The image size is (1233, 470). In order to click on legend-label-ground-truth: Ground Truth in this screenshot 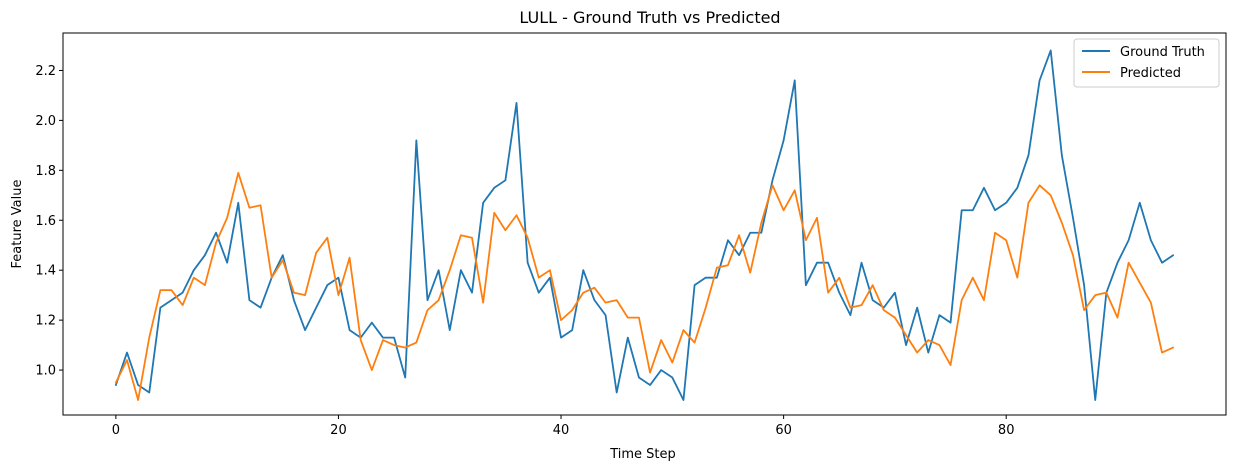, I will do `click(1162, 52)`.